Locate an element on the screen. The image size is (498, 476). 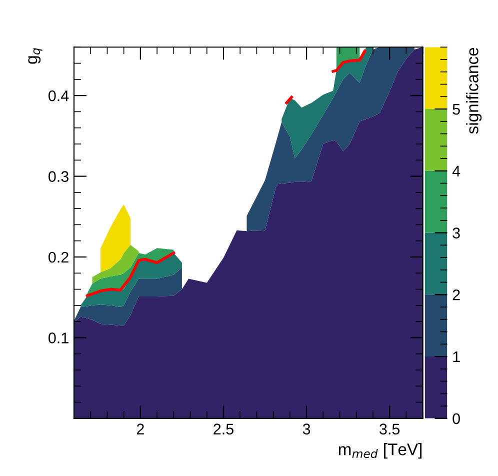
x-tick-label: 2.5 is located at coordinates (224, 429).